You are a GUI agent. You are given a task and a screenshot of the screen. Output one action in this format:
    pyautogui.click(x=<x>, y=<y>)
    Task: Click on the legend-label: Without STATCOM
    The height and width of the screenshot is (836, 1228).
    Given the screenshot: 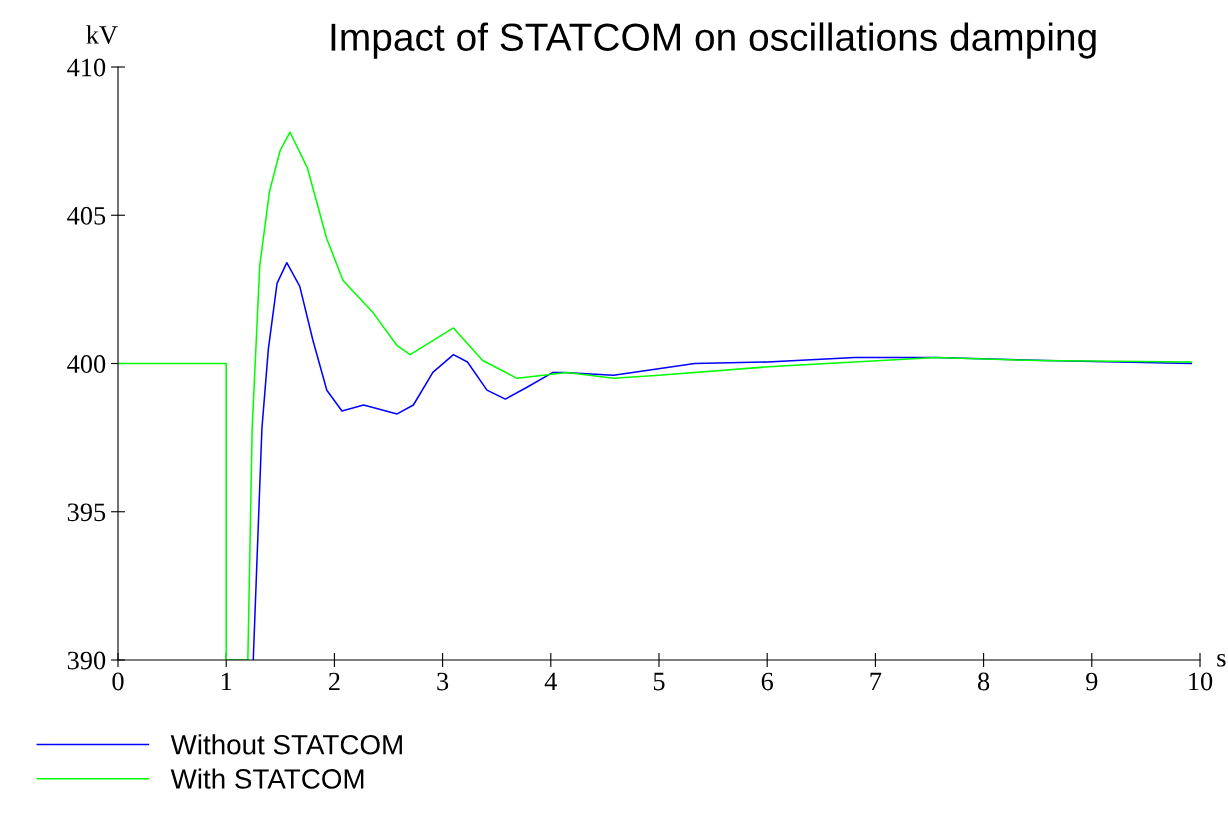 What is the action you would take?
    pyautogui.click(x=286, y=744)
    